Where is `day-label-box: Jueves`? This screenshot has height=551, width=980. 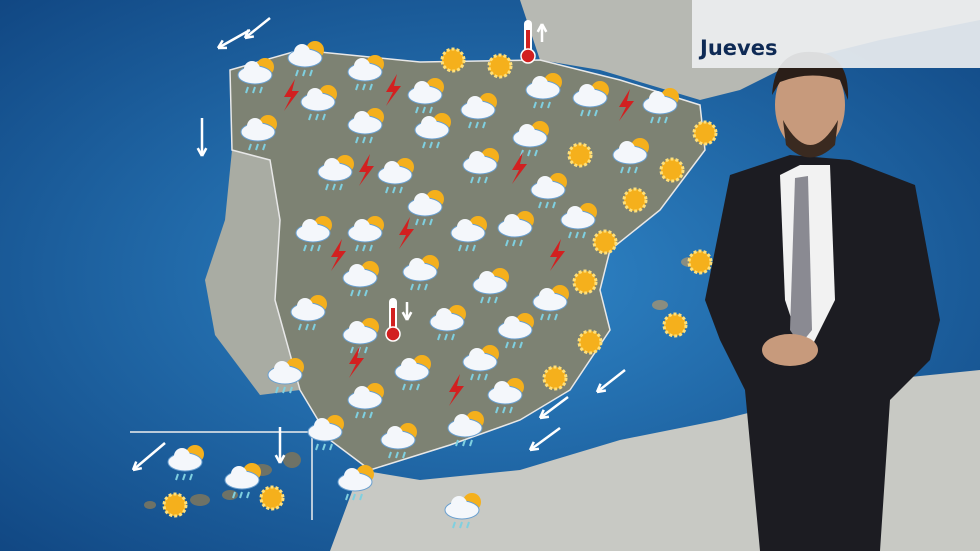
day-label-box: Jueves is located at coordinates (836, 34).